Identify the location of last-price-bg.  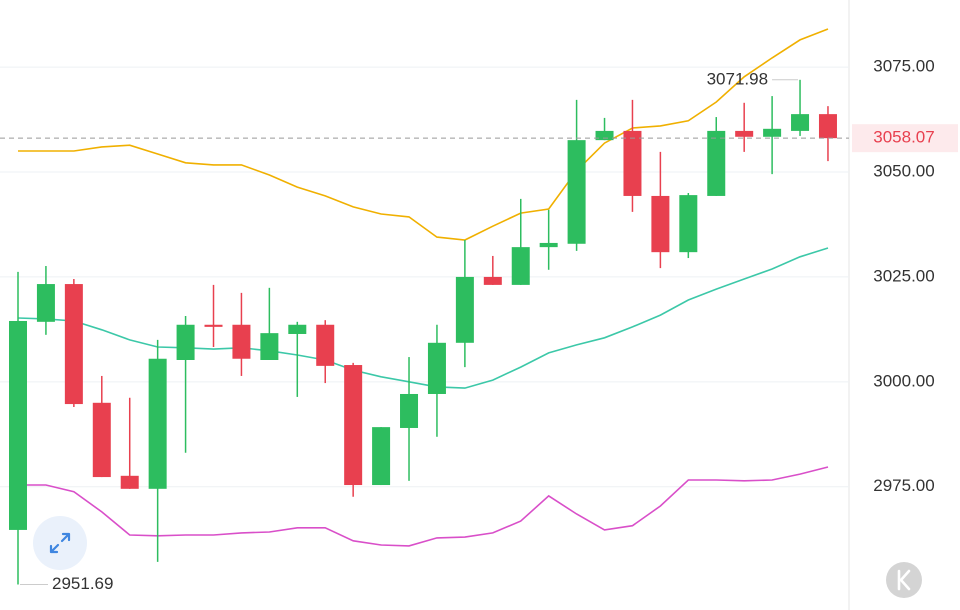
(905, 138).